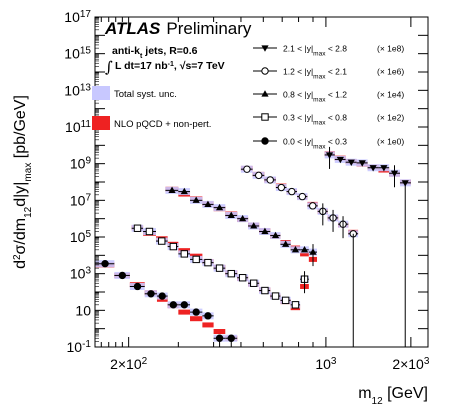  What do you see at coordinates (315, 120) in the screenshot?
I see `legend-series-label: 0.3 < |y|max < 0.8` at bounding box center [315, 120].